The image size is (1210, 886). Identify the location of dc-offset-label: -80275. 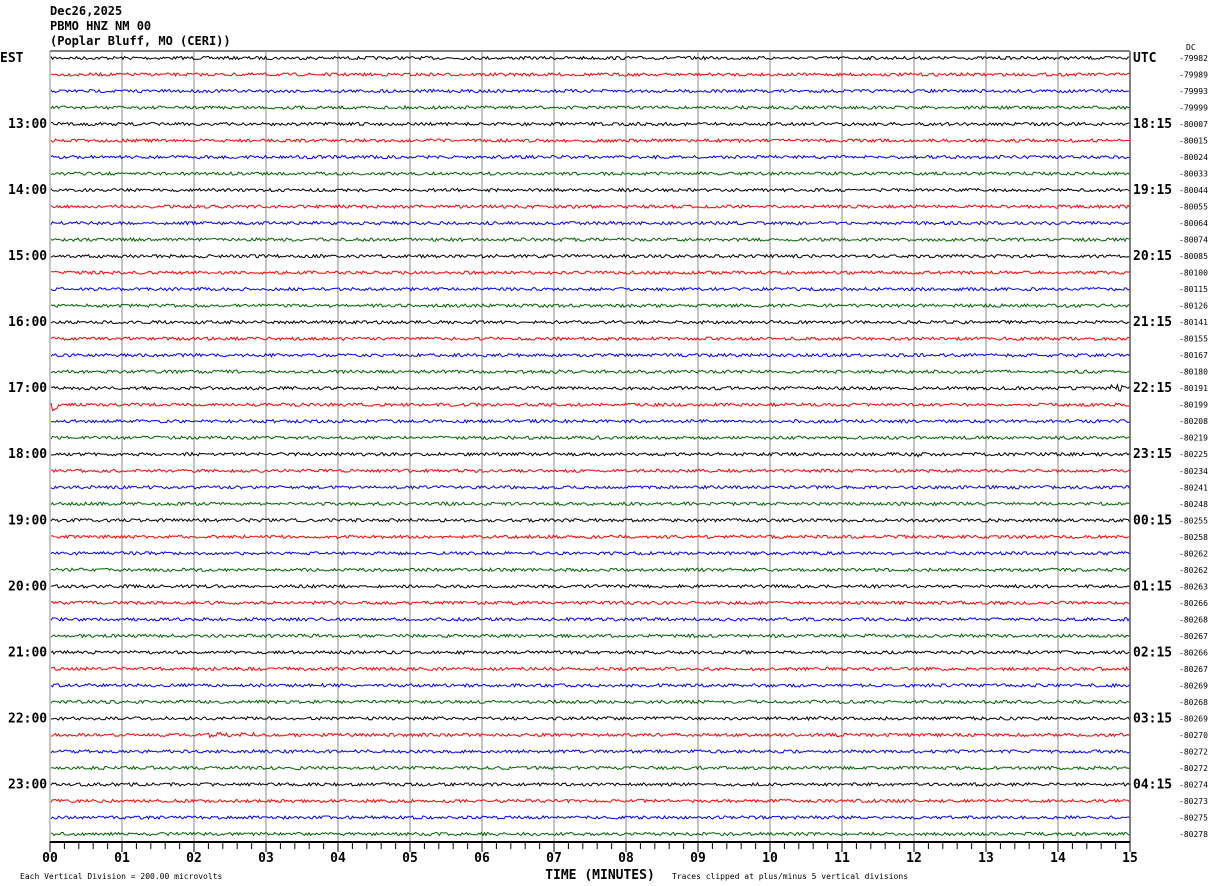
(1193, 817).